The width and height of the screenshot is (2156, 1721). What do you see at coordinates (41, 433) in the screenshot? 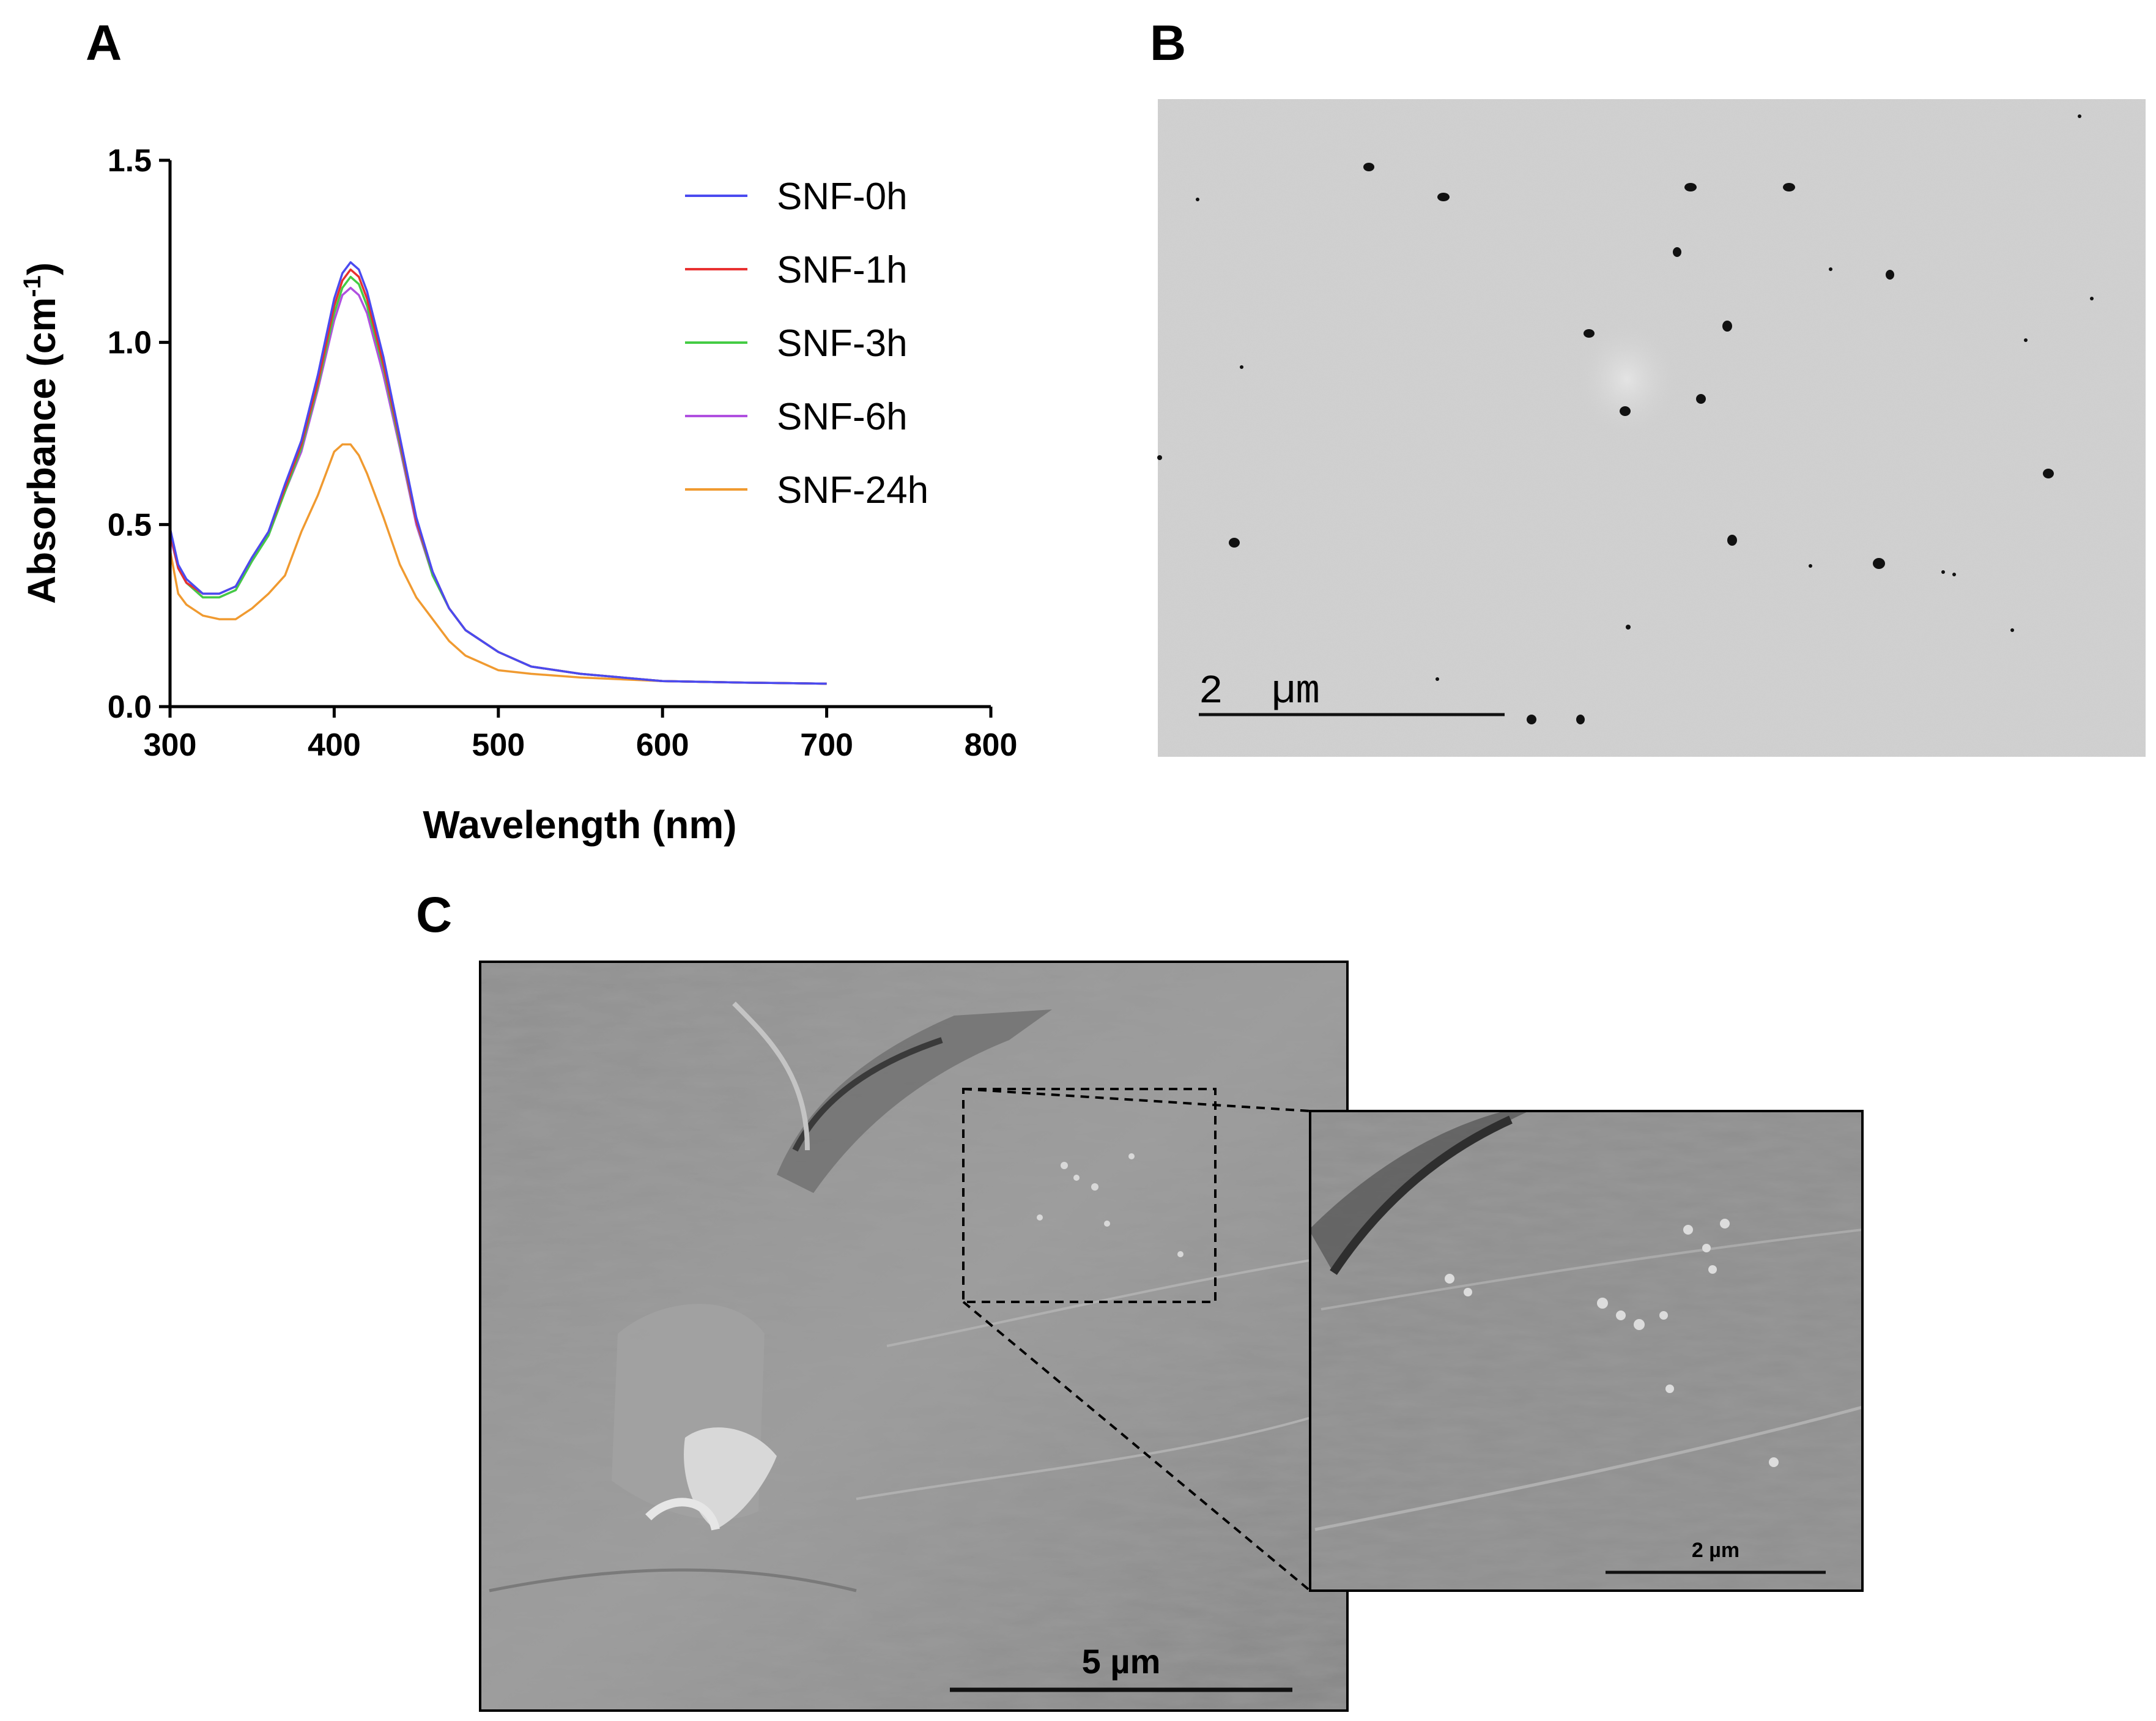
I see `y-axis-title: Absorbance (cm-1)` at bounding box center [41, 433].